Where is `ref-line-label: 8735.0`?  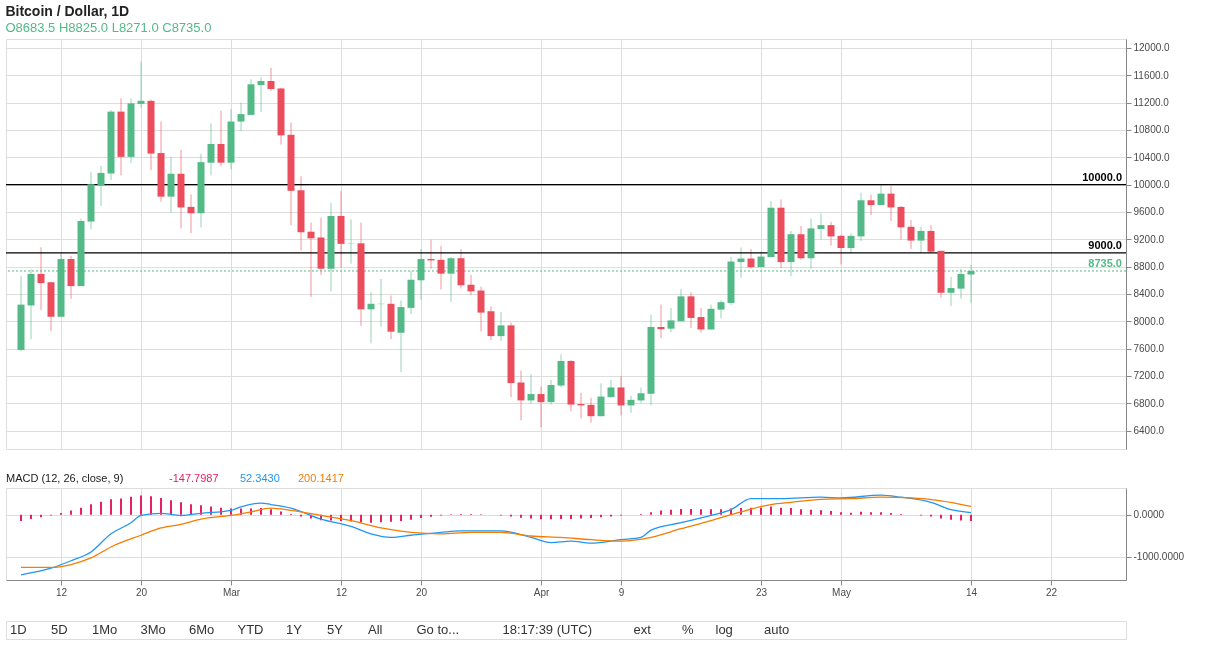 ref-line-label: 8735.0 is located at coordinates (1105, 262).